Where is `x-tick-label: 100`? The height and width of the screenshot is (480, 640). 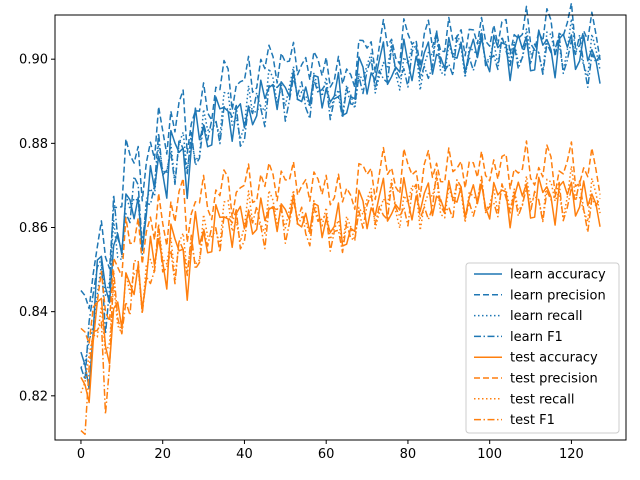
x-tick-label: 100 is located at coordinates (489, 454).